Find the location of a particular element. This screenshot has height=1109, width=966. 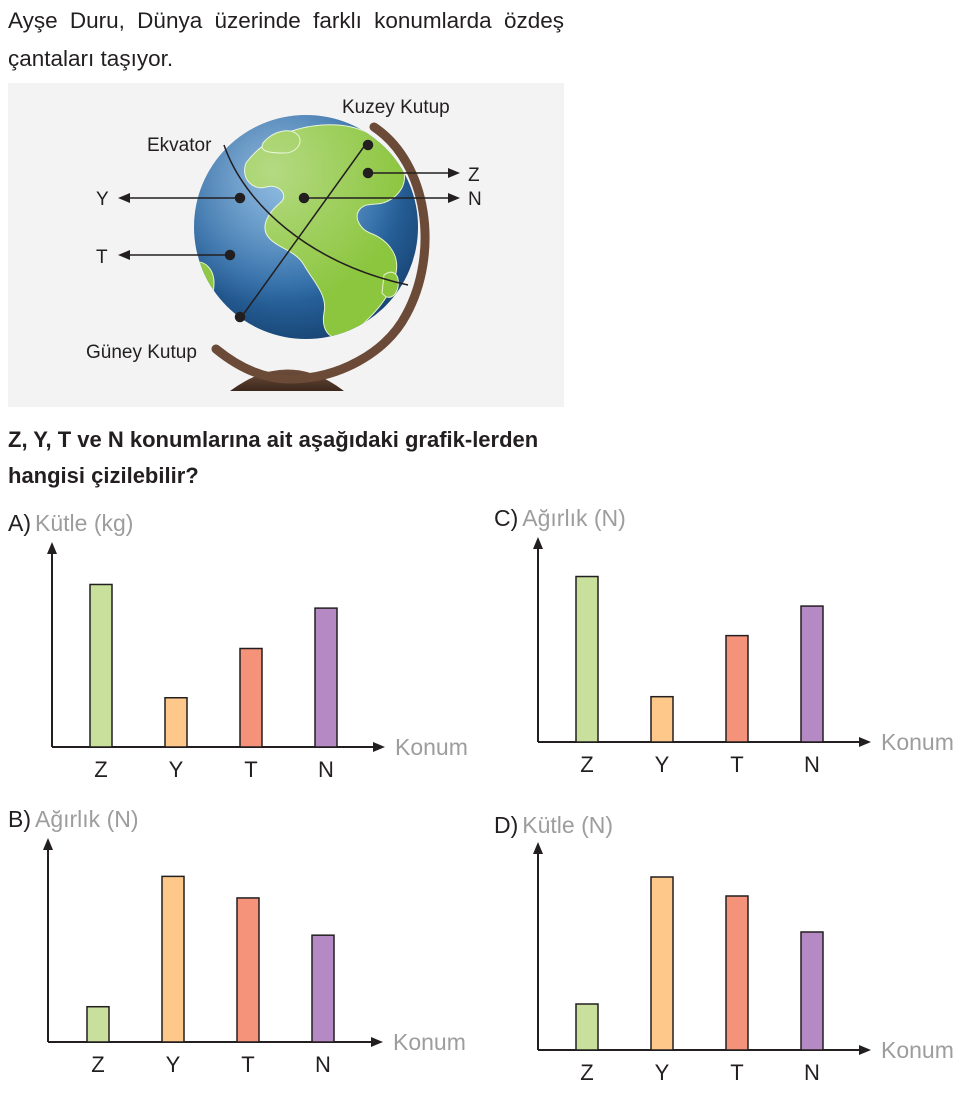

option-a-letter: A) is located at coordinates (19, 523).